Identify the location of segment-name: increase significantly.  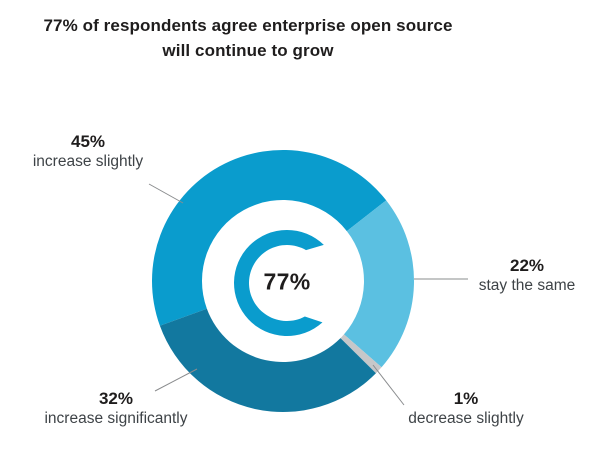
(116, 418).